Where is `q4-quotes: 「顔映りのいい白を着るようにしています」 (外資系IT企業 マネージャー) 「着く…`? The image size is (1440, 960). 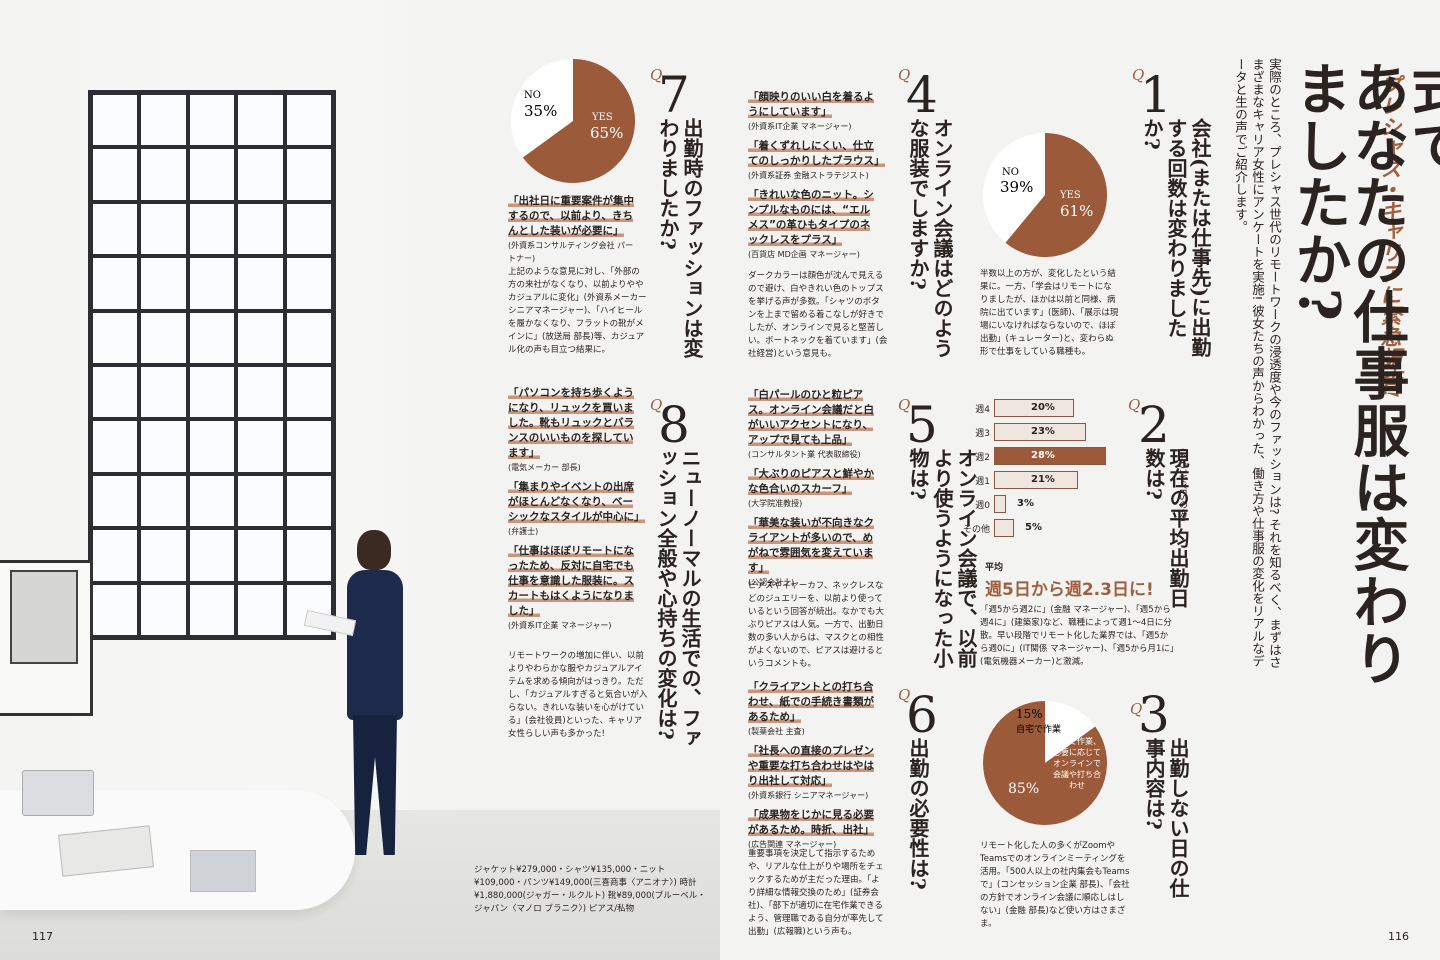 q4-quotes: 「顔映りのいい白を着るようにしています」 (外資系IT企業 マネージャー) 「着く… is located at coordinates (816, 175).